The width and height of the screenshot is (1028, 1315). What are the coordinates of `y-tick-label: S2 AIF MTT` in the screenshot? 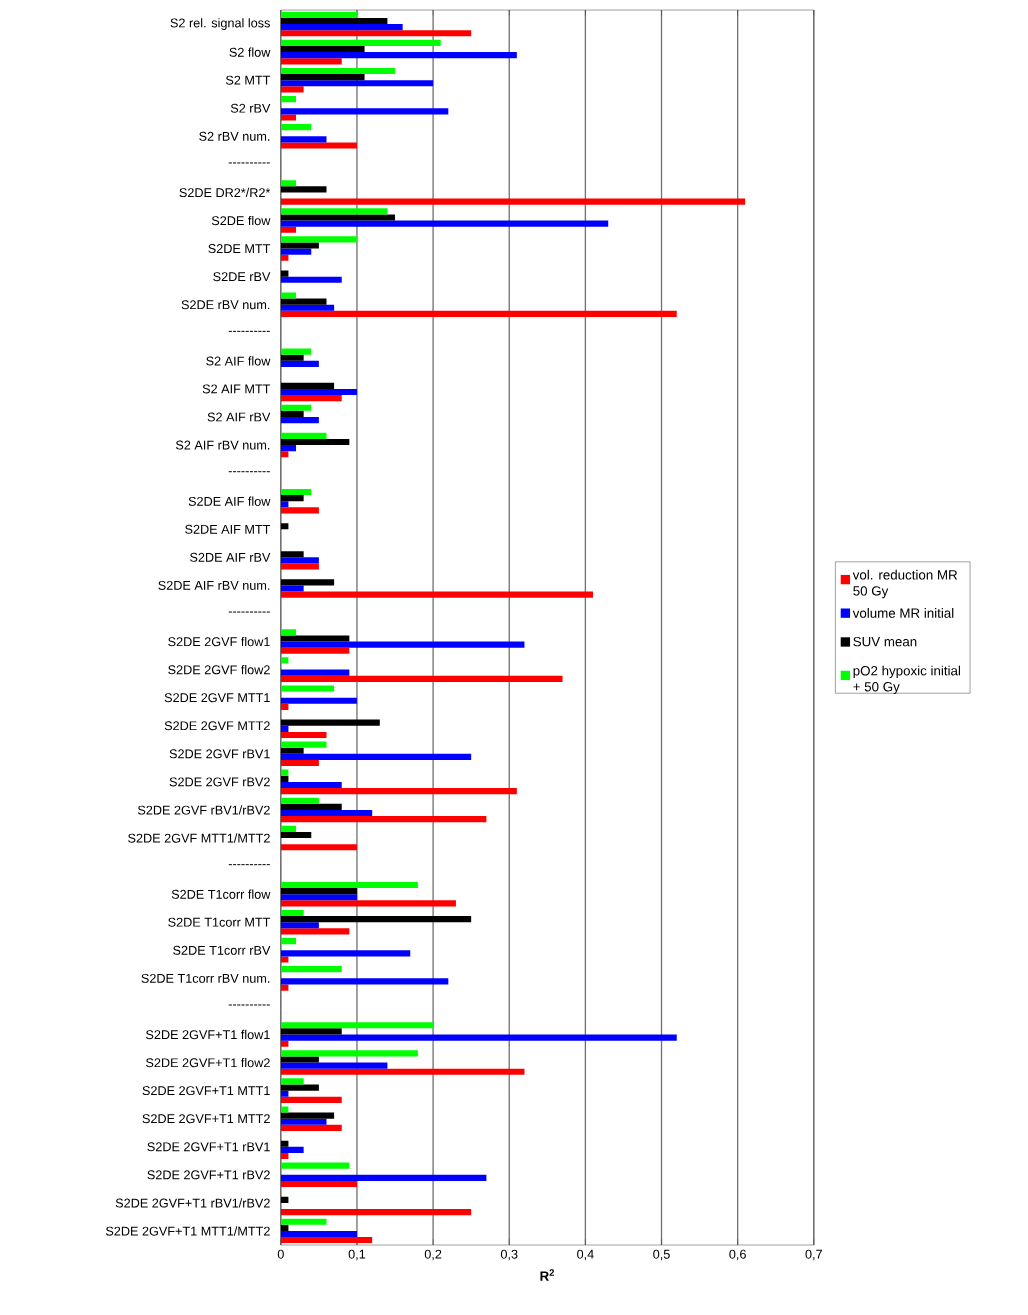 It's located at (236, 389).